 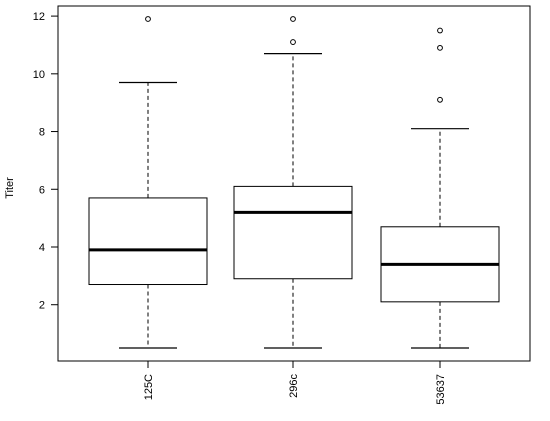 I want to click on y-tick-label: 12, so click(x=39, y=17).